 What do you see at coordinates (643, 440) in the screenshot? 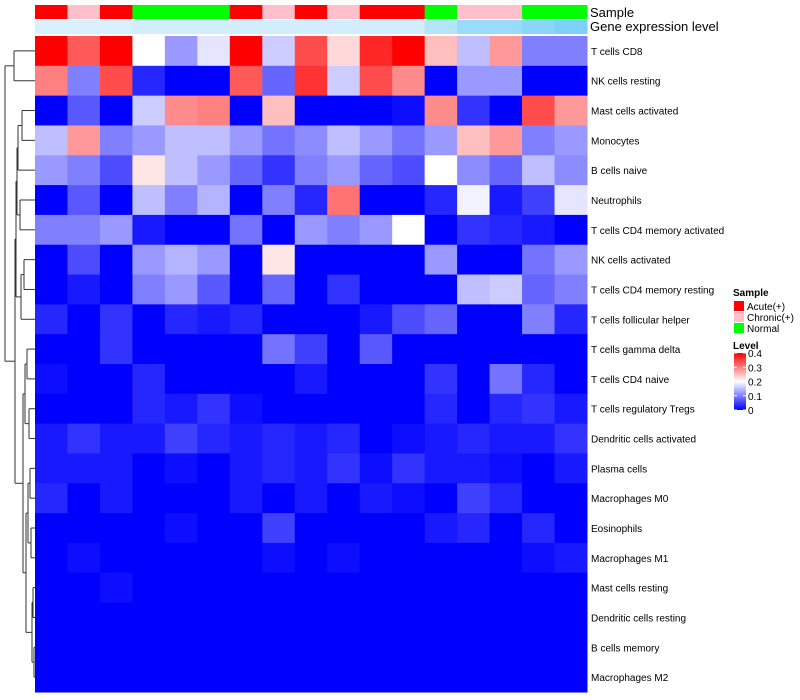
I see `row-label: Dendritic cells activated` at bounding box center [643, 440].